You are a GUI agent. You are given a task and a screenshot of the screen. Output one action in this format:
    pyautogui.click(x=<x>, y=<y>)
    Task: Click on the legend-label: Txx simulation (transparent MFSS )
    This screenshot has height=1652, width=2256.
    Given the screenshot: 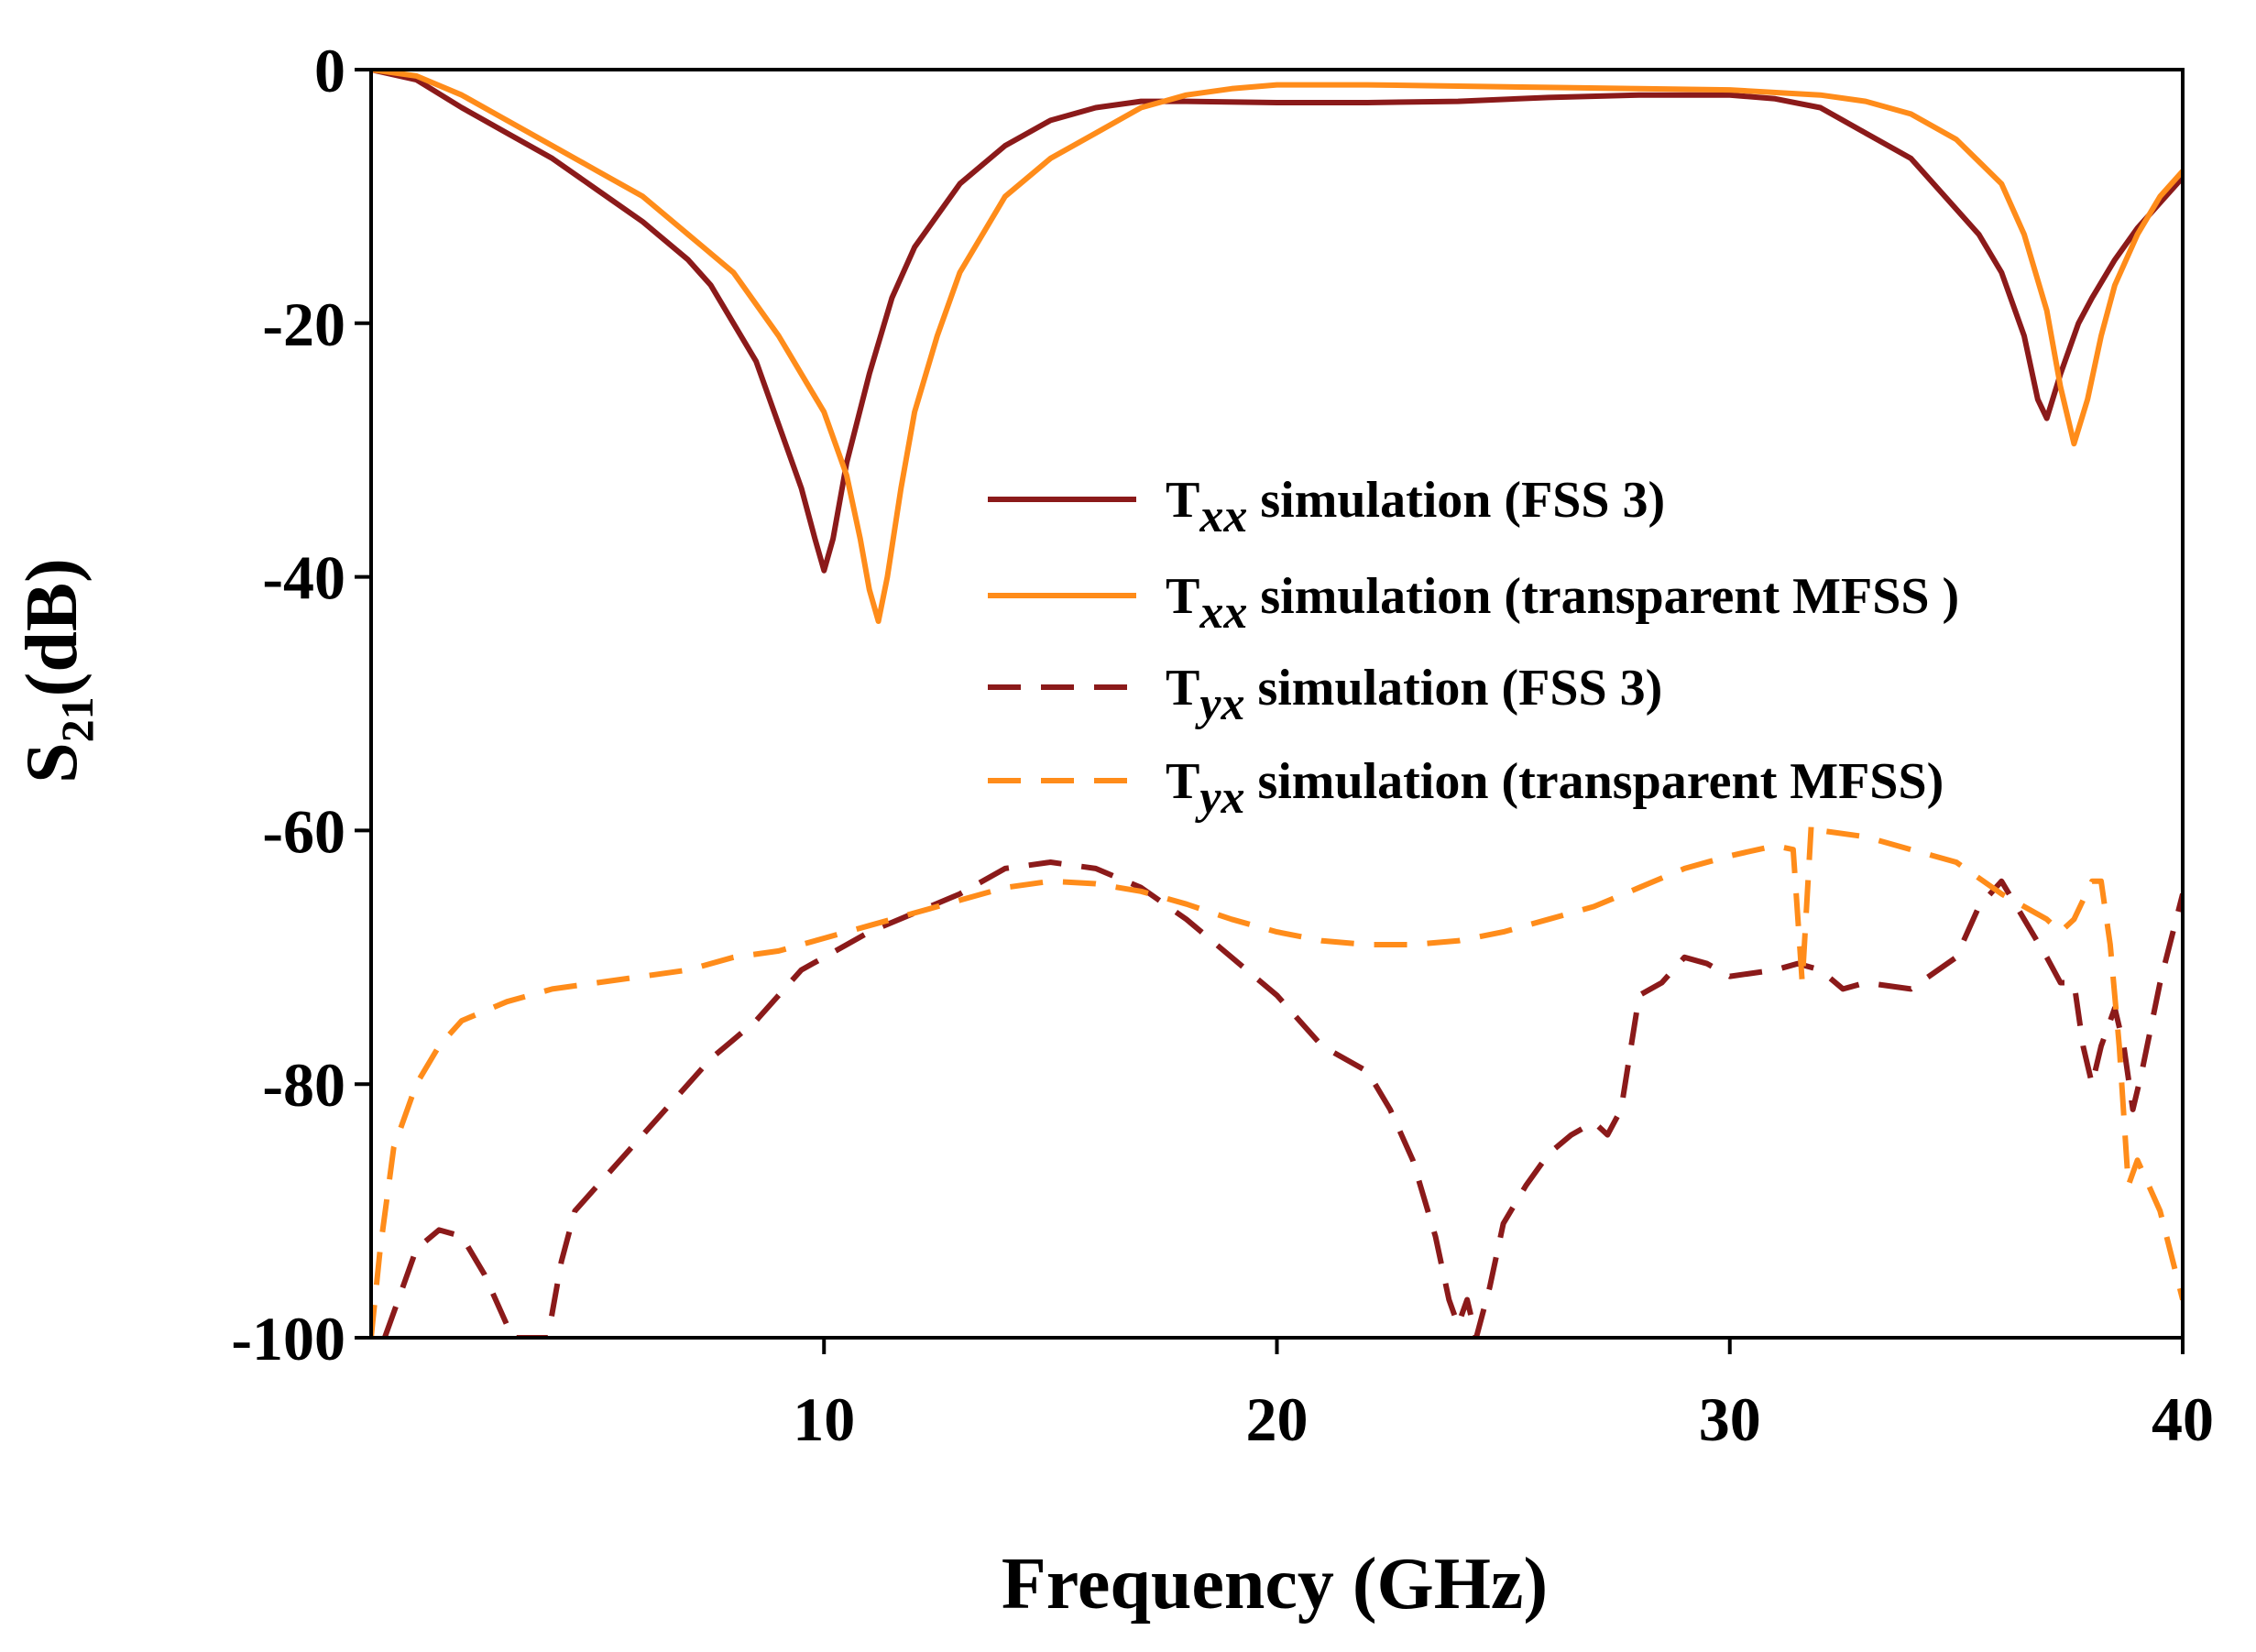 What is the action you would take?
    pyautogui.click(x=1563, y=603)
    